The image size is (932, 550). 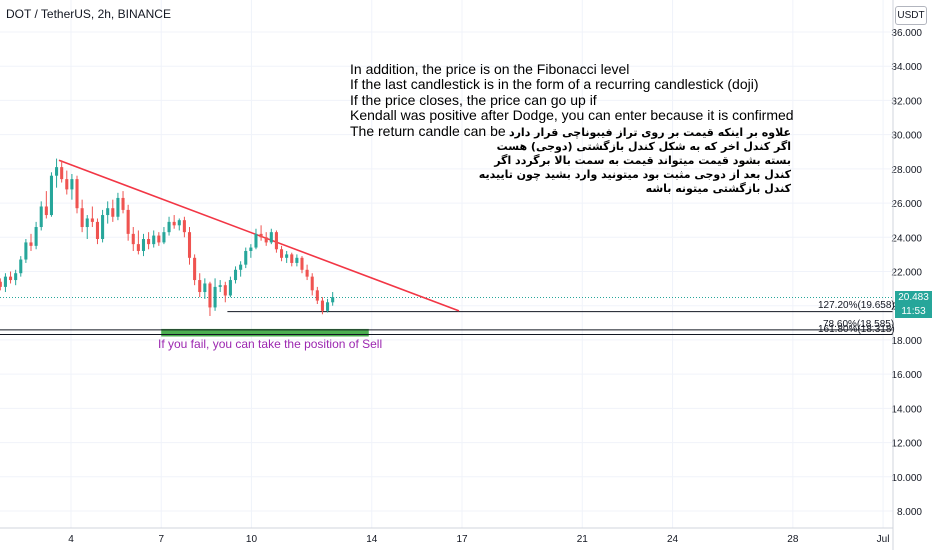 I want to click on descending-trendline, so click(x=259, y=235).